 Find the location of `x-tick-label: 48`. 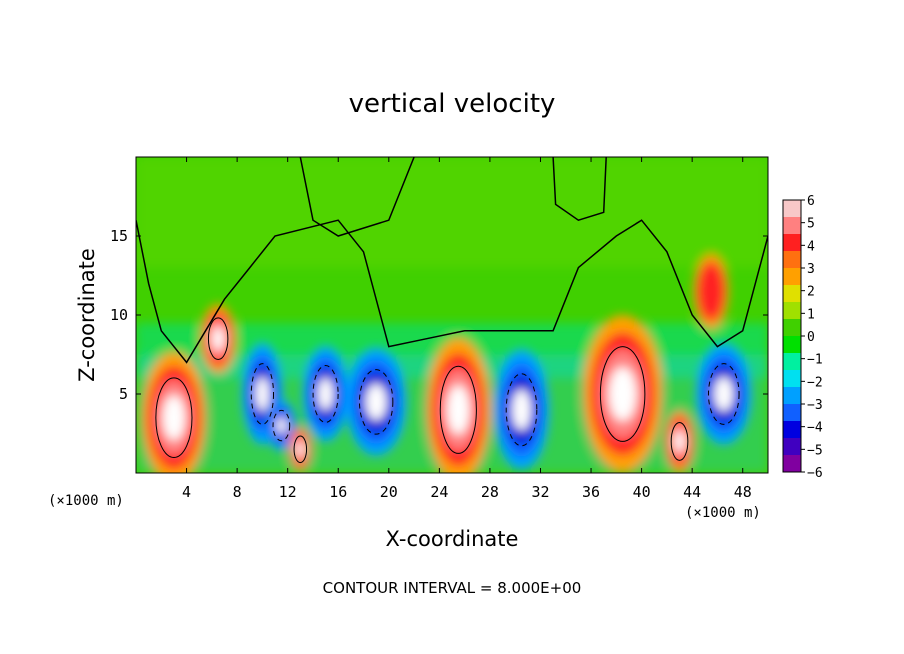

x-tick-label: 48 is located at coordinates (743, 492).